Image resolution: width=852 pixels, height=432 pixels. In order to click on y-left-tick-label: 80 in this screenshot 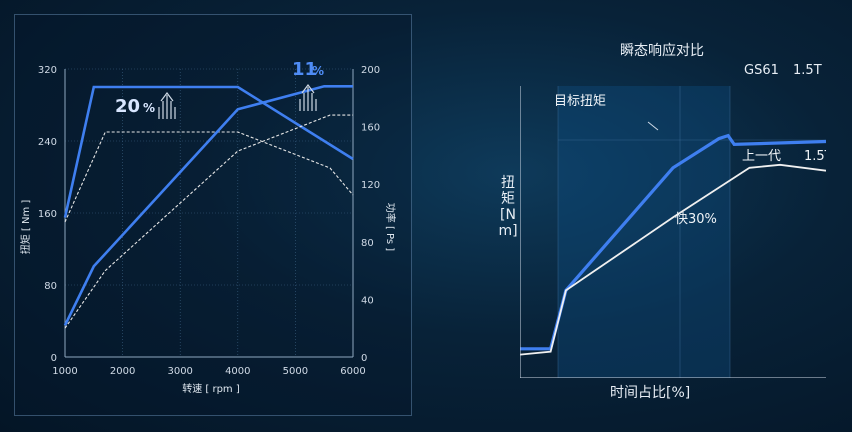, I will do `click(50, 286)`.